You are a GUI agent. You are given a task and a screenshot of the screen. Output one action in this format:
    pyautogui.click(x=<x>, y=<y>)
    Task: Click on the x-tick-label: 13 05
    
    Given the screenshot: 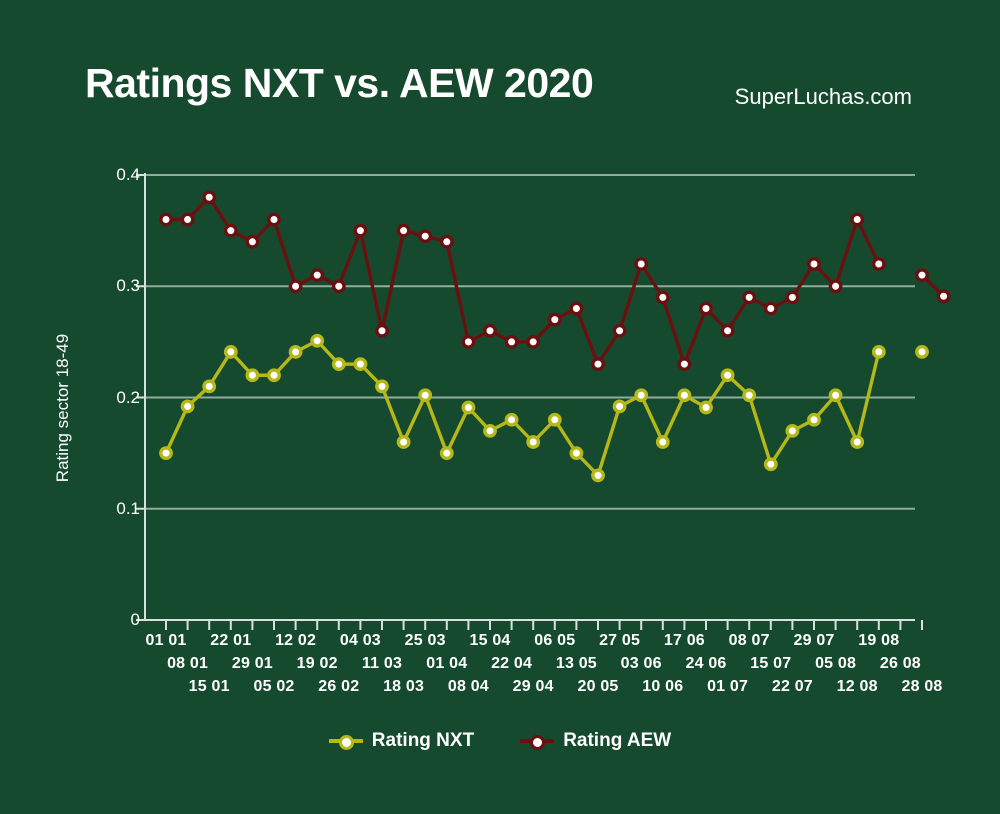 What is the action you would take?
    pyautogui.click(x=576, y=663)
    